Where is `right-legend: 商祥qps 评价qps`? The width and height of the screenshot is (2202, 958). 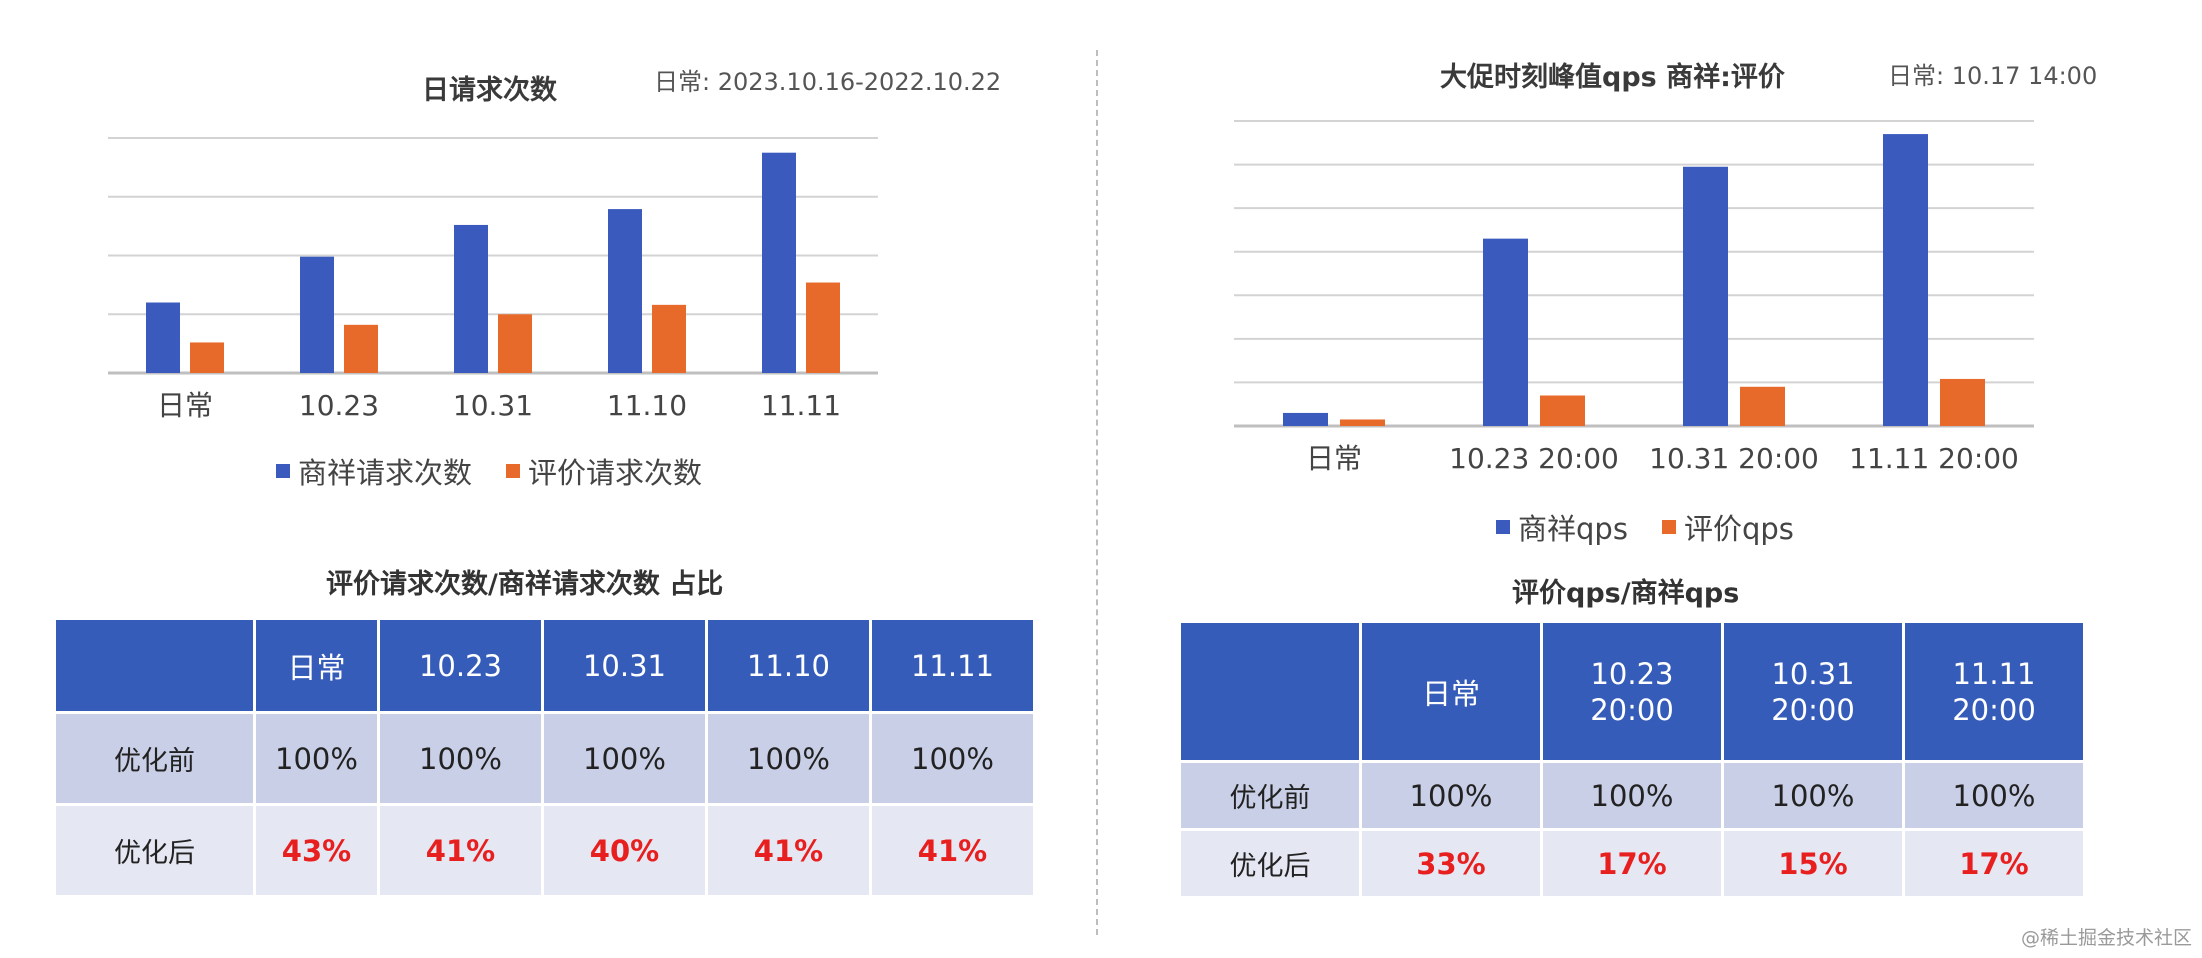 right-legend: 商祥qps 评价qps is located at coordinates (1645, 527).